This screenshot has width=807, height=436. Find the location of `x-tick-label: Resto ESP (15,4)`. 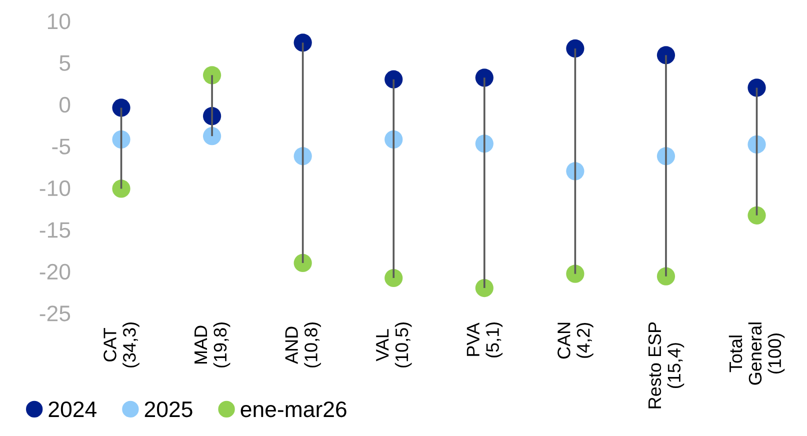

x-tick-label: Resto ESP (15,4) is located at coordinates (666, 365).